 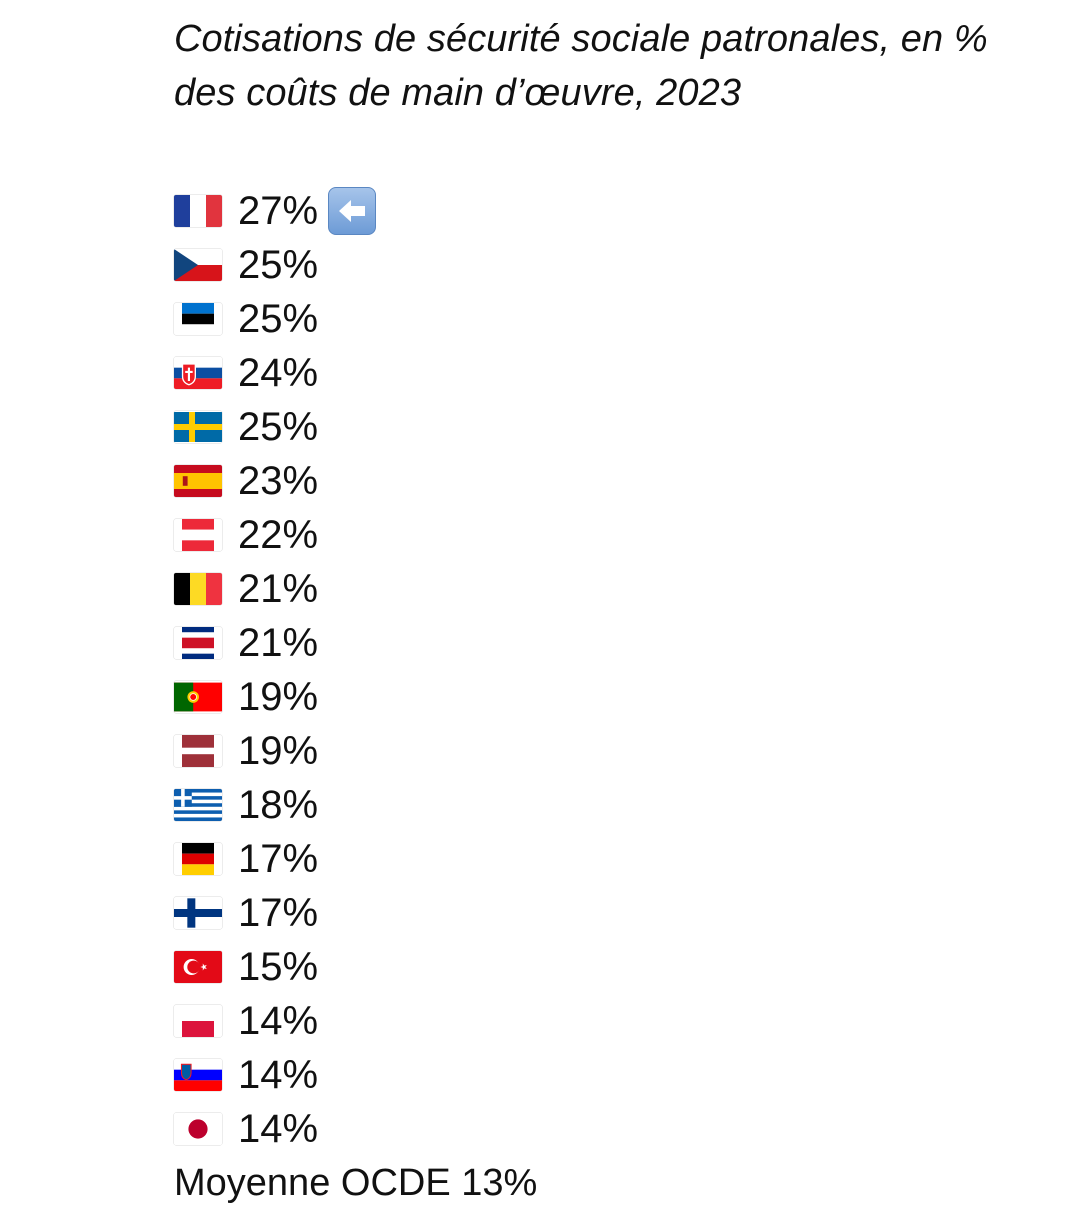 What do you see at coordinates (198, 805) in the screenshot?
I see `greece-flag-icon` at bounding box center [198, 805].